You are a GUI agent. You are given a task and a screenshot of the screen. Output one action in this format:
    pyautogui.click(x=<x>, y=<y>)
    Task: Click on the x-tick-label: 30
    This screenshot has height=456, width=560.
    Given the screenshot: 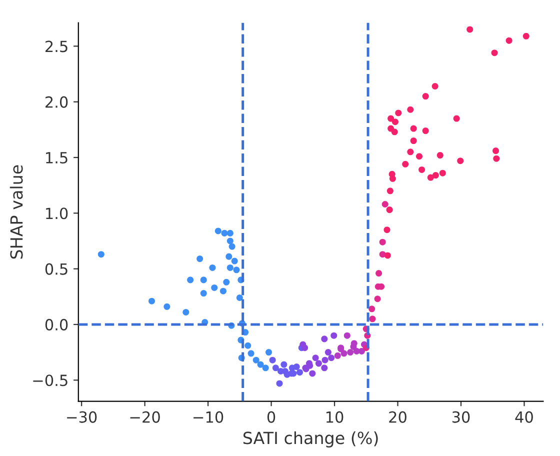 What is the action you would take?
    pyautogui.click(x=461, y=417)
    